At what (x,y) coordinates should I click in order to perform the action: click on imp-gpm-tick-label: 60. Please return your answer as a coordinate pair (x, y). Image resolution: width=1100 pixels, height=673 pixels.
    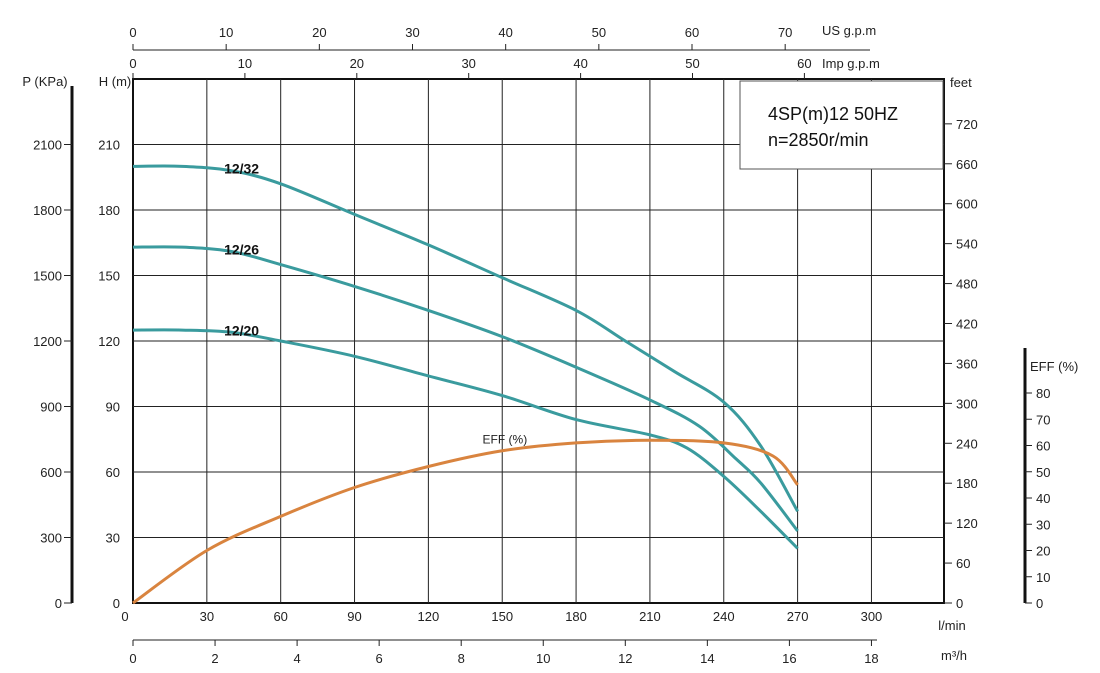
    Looking at the image, I should click on (804, 63).